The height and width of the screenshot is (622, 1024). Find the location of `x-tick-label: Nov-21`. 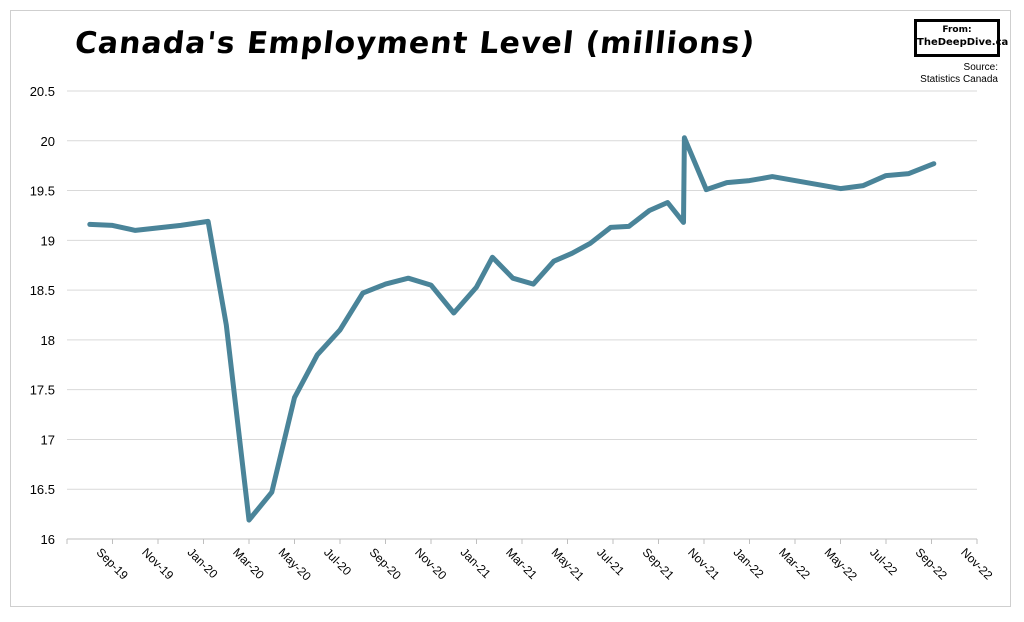

x-tick-label: Nov-21 is located at coordinates (703, 563).